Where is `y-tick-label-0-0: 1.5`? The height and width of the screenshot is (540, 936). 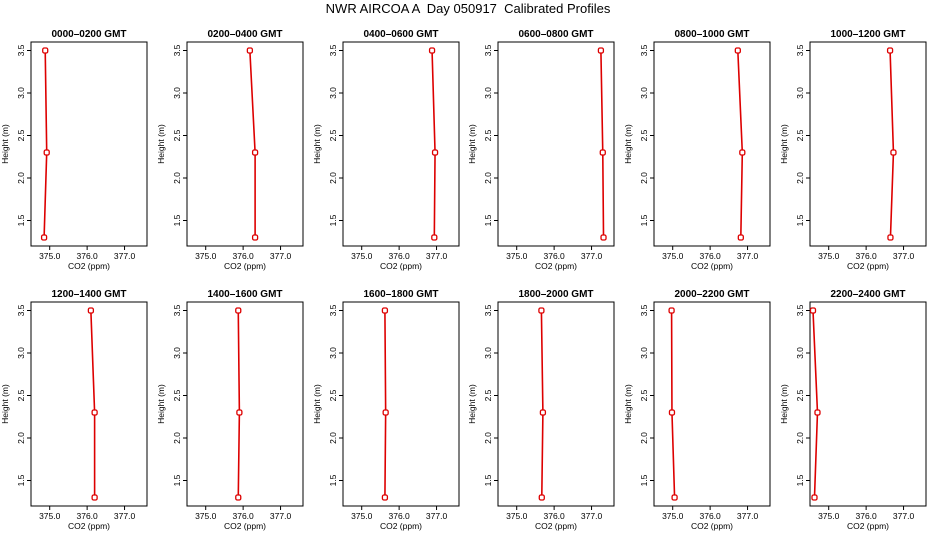 y-tick-label-0-0: 1.5 is located at coordinates (21, 220).